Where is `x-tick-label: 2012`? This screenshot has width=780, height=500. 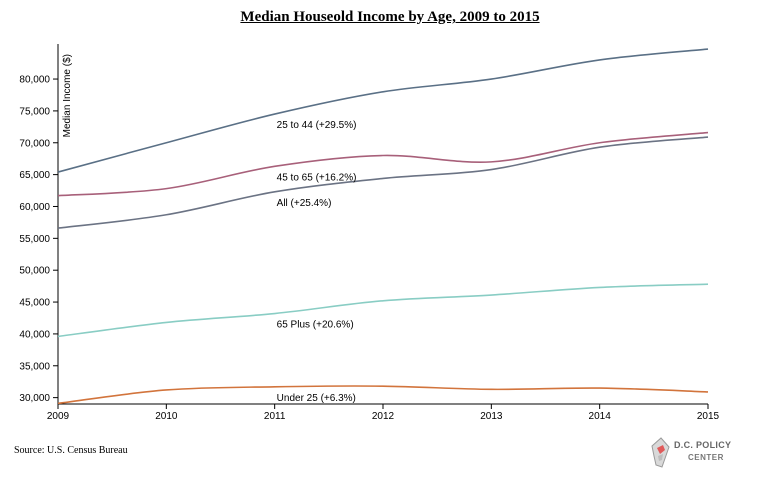 x-tick-label: 2012 is located at coordinates (383, 416).